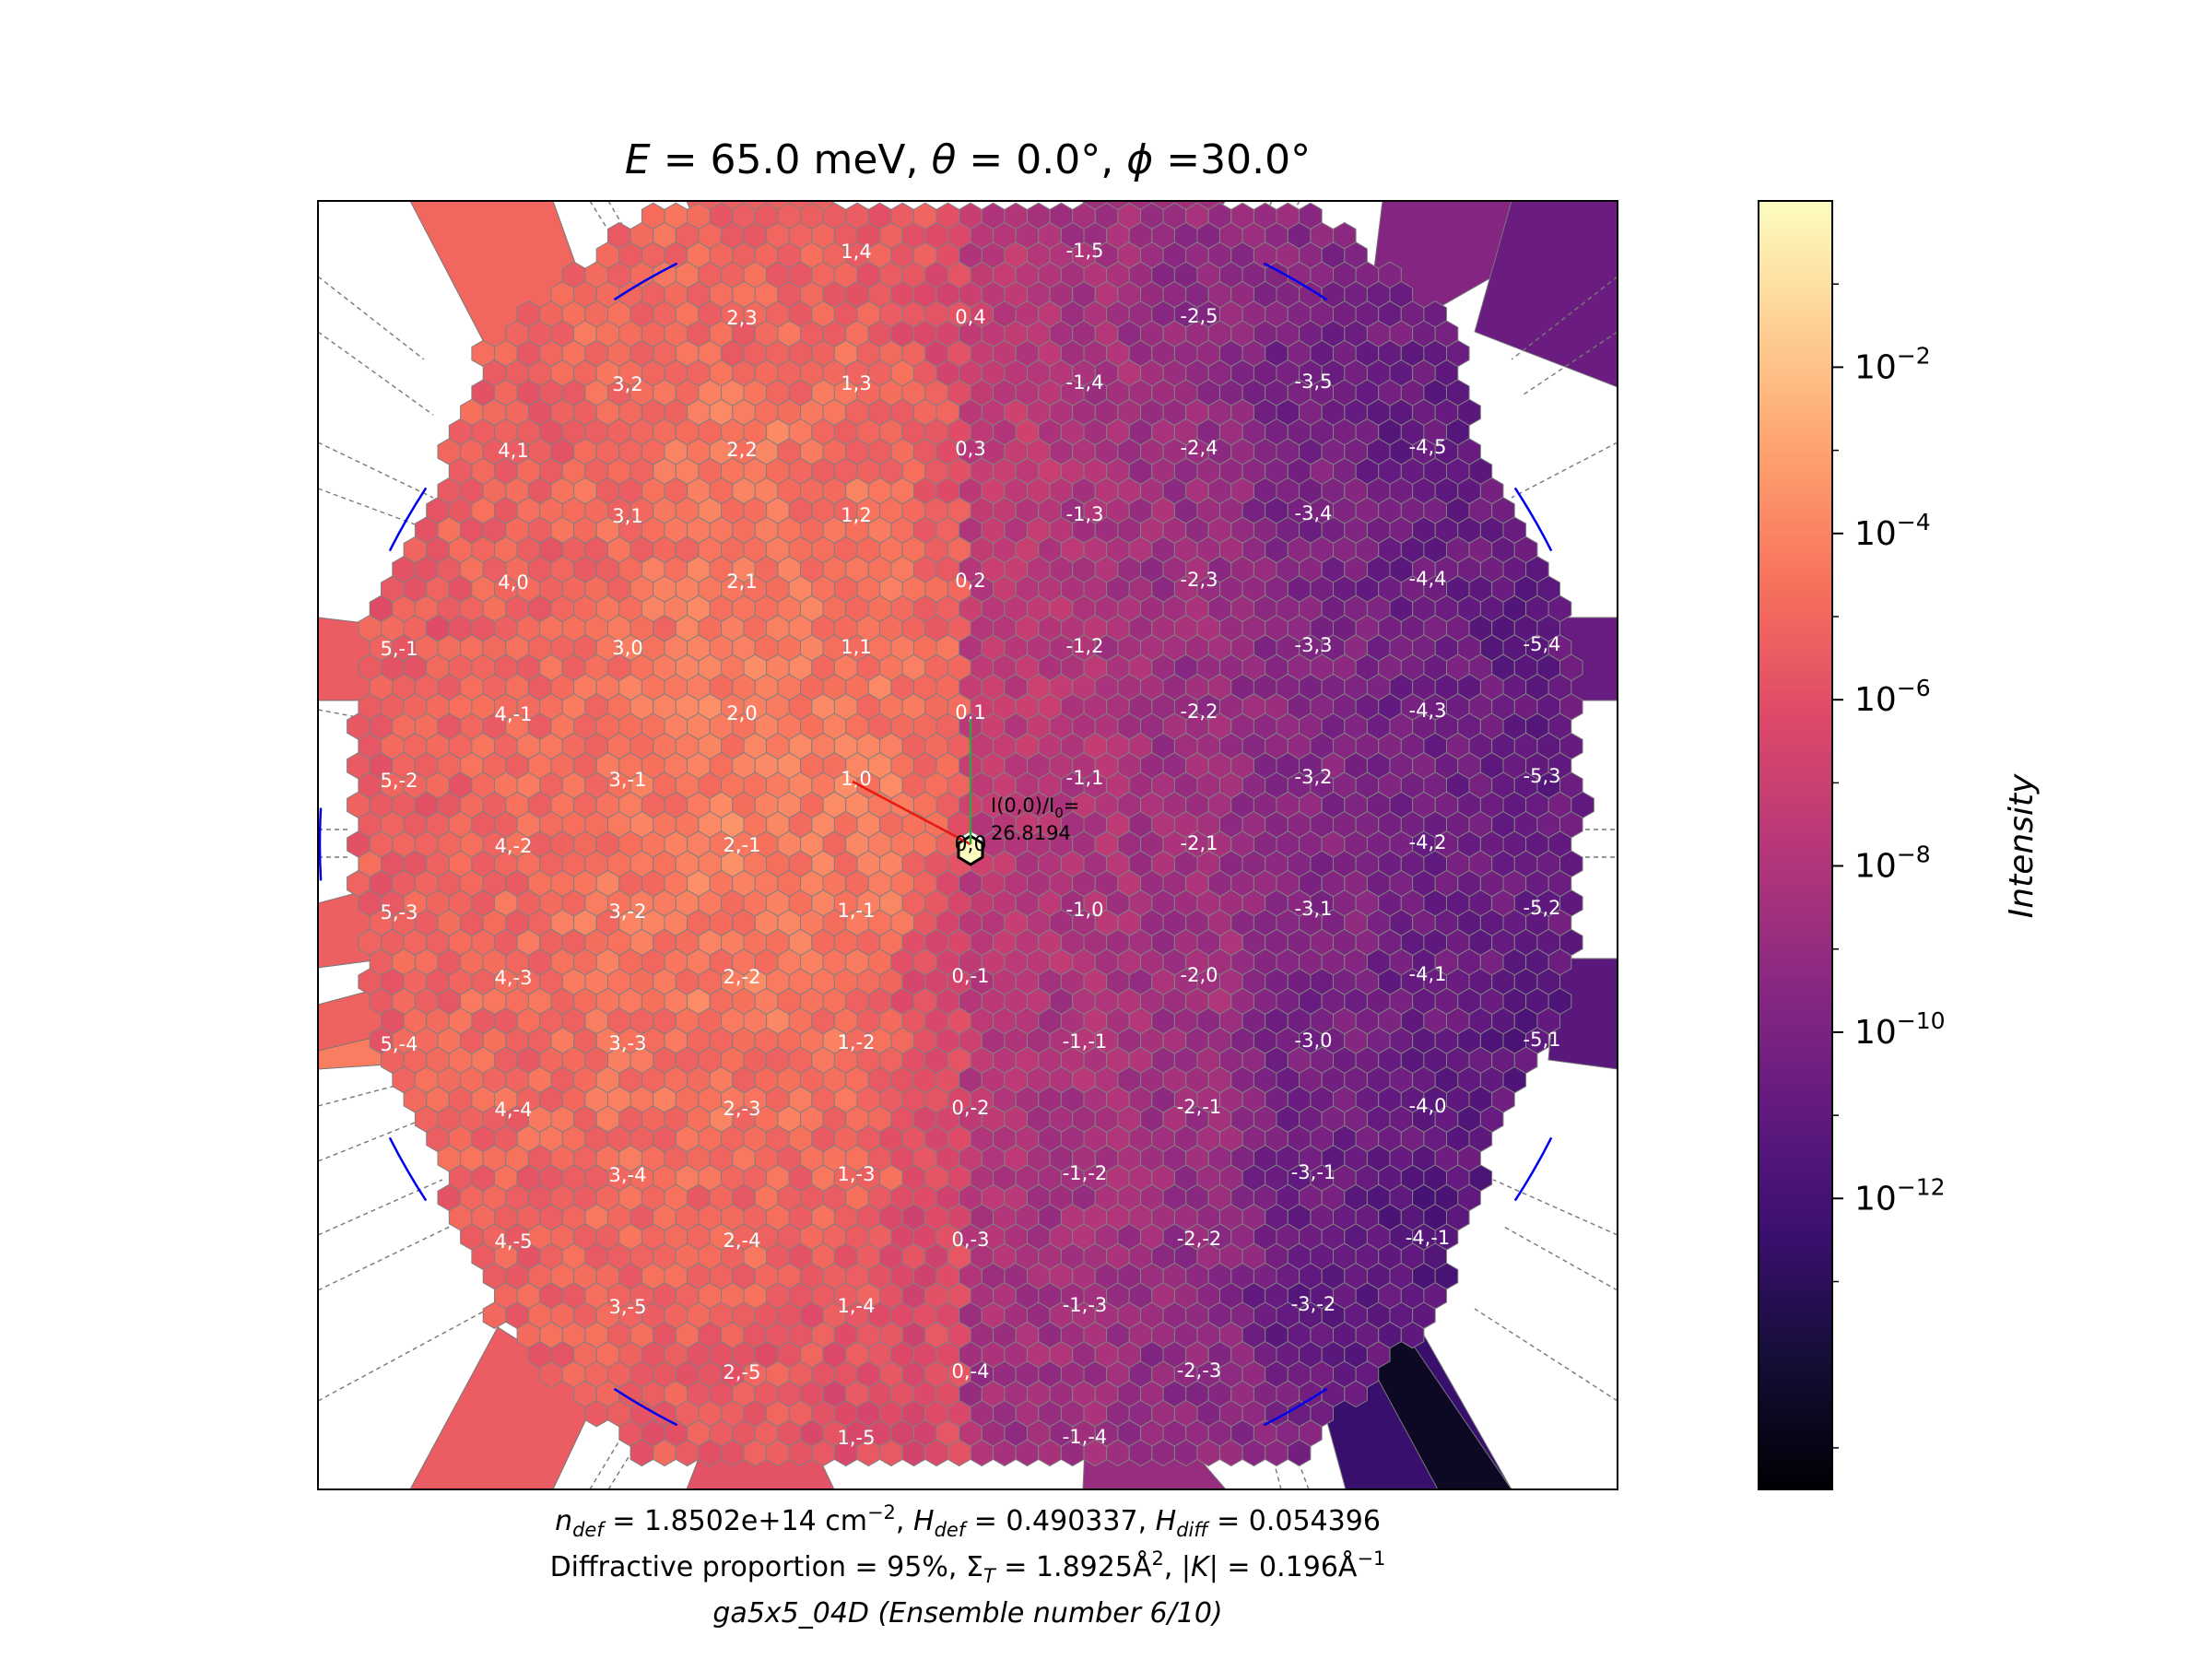 Image resolution: width=2212 pixels, height=1659 pixels. What do you see at coordinates (1428, 711) in the screenshot?
I see `lattice-label--4,3: -4,3` at bounding box center [1428, 711].